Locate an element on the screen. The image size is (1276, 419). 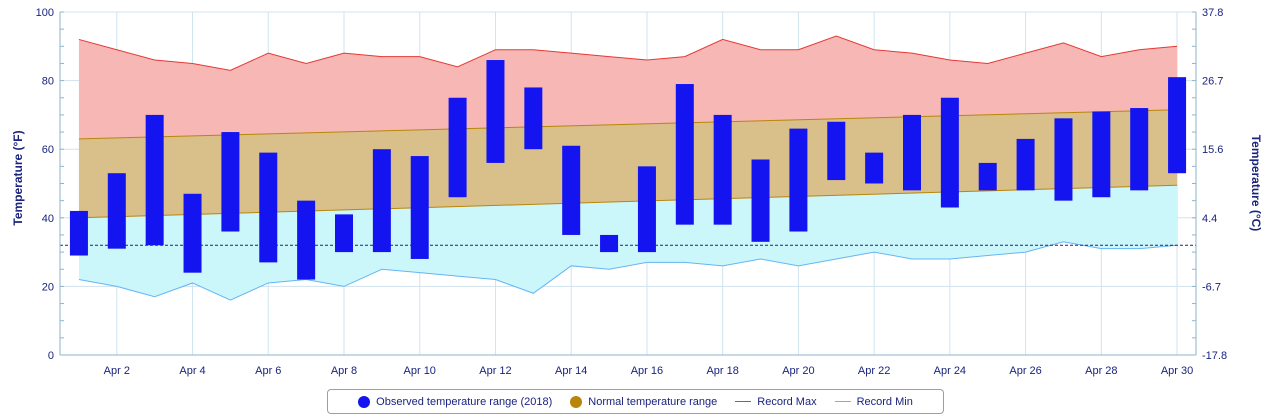
x-tick-label: Apr 18 is located at coordinates (722, 371).